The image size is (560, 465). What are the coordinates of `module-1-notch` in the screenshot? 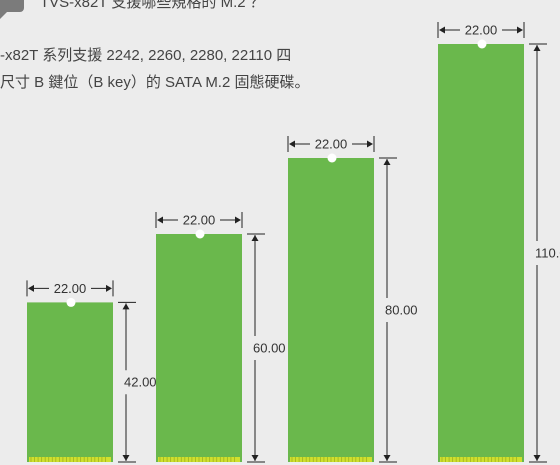 It's located at (71, 302).